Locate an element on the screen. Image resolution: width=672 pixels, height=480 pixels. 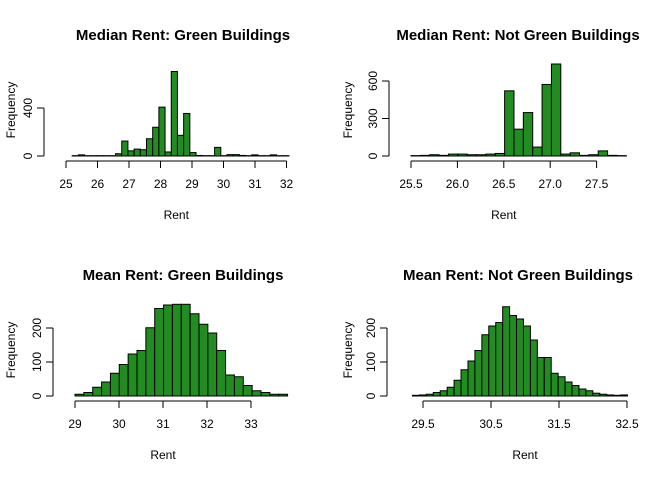
x-tick-label: 29.5 is located at coordinates (423, 424).